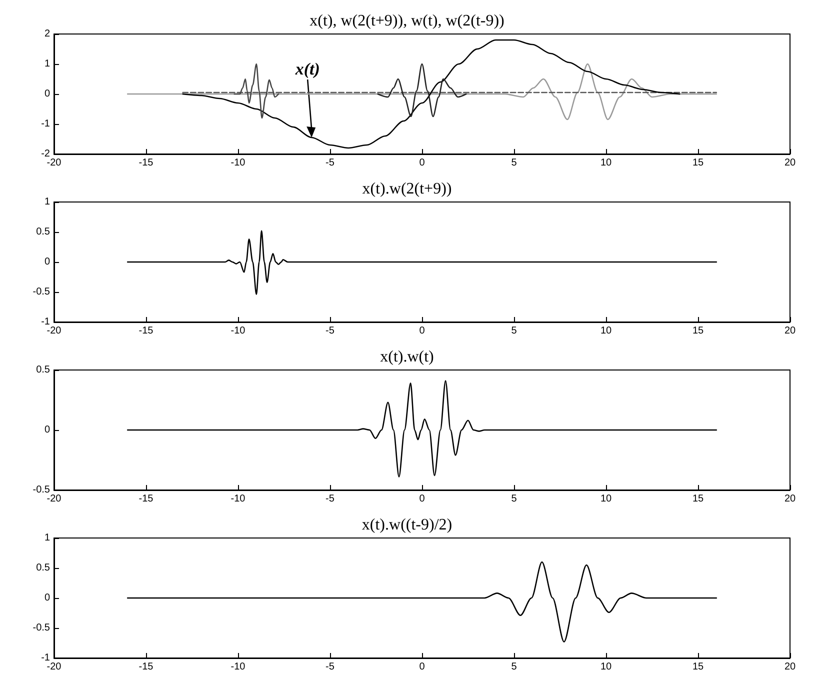  Describe the element at coordinates (307, 69) in the screenshot. I see `annotation: x(t)` at that location.